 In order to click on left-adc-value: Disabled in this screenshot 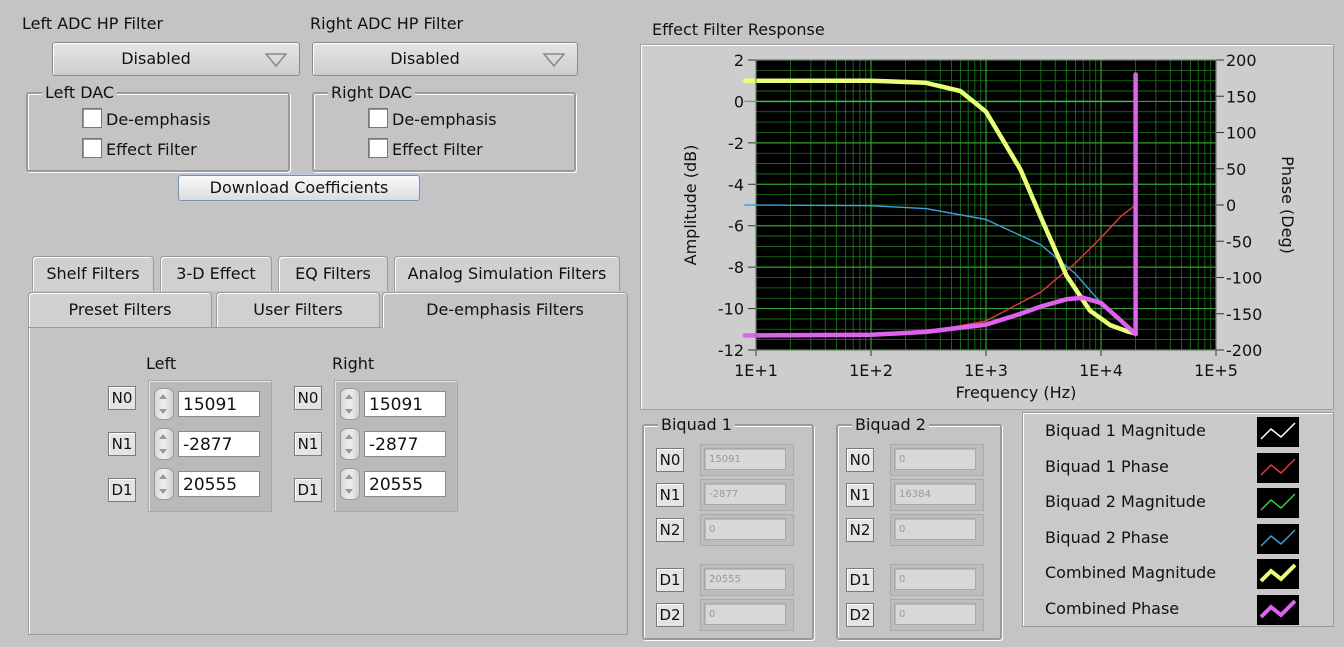, I will do `click(156, 58)`.